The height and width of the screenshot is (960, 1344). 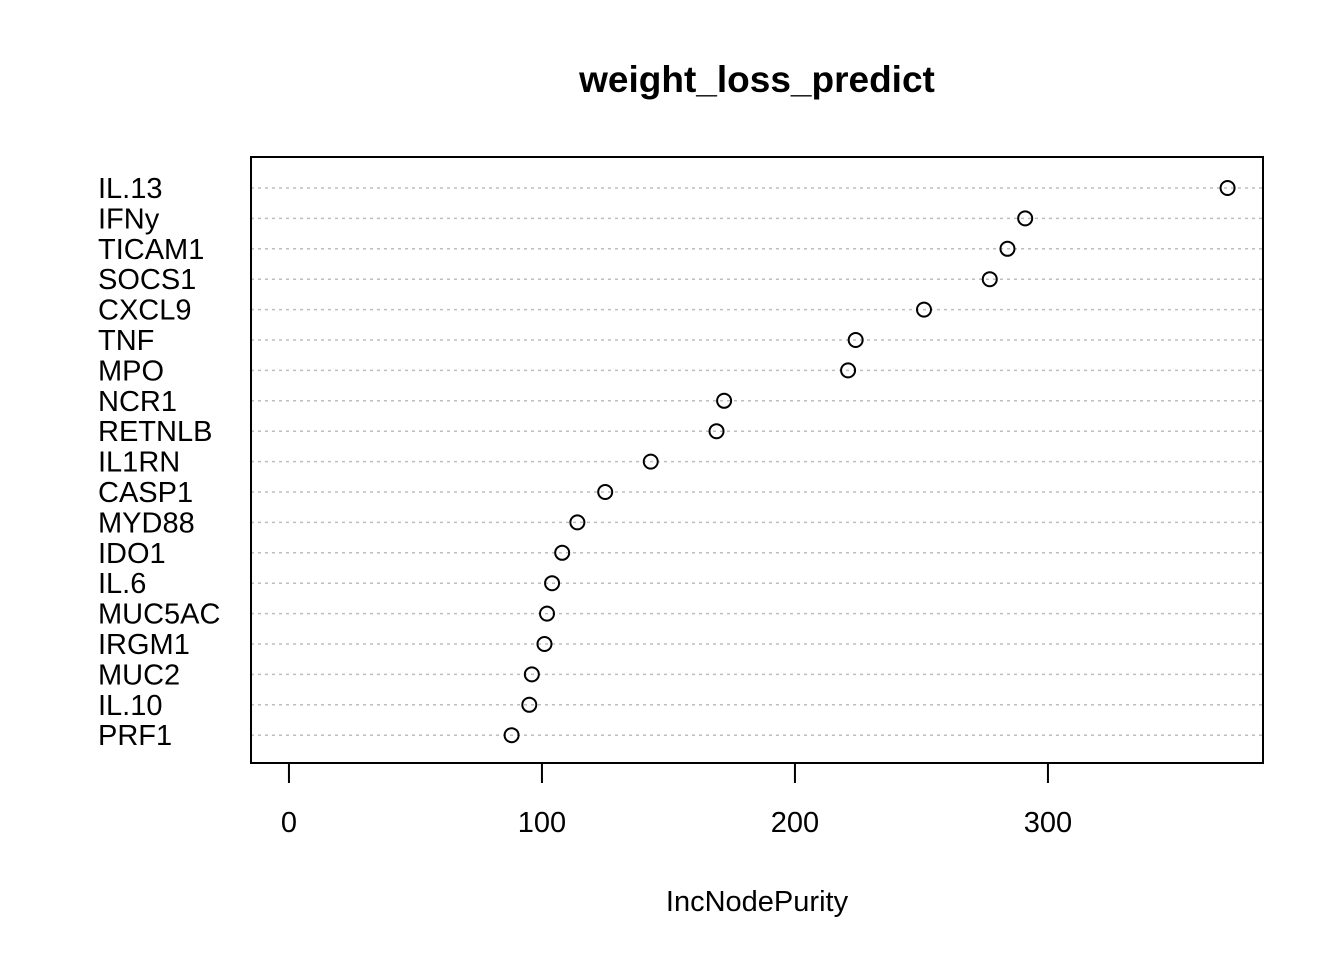 I want to click on category-label: IL1RN, so click(x=139, y=463).